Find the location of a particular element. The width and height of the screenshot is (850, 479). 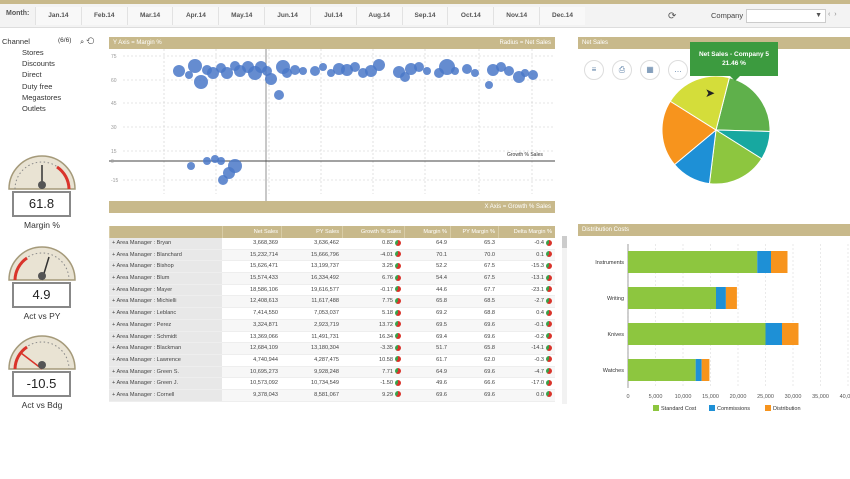

col-header: PY Sales is located at coordinates (311, 232).